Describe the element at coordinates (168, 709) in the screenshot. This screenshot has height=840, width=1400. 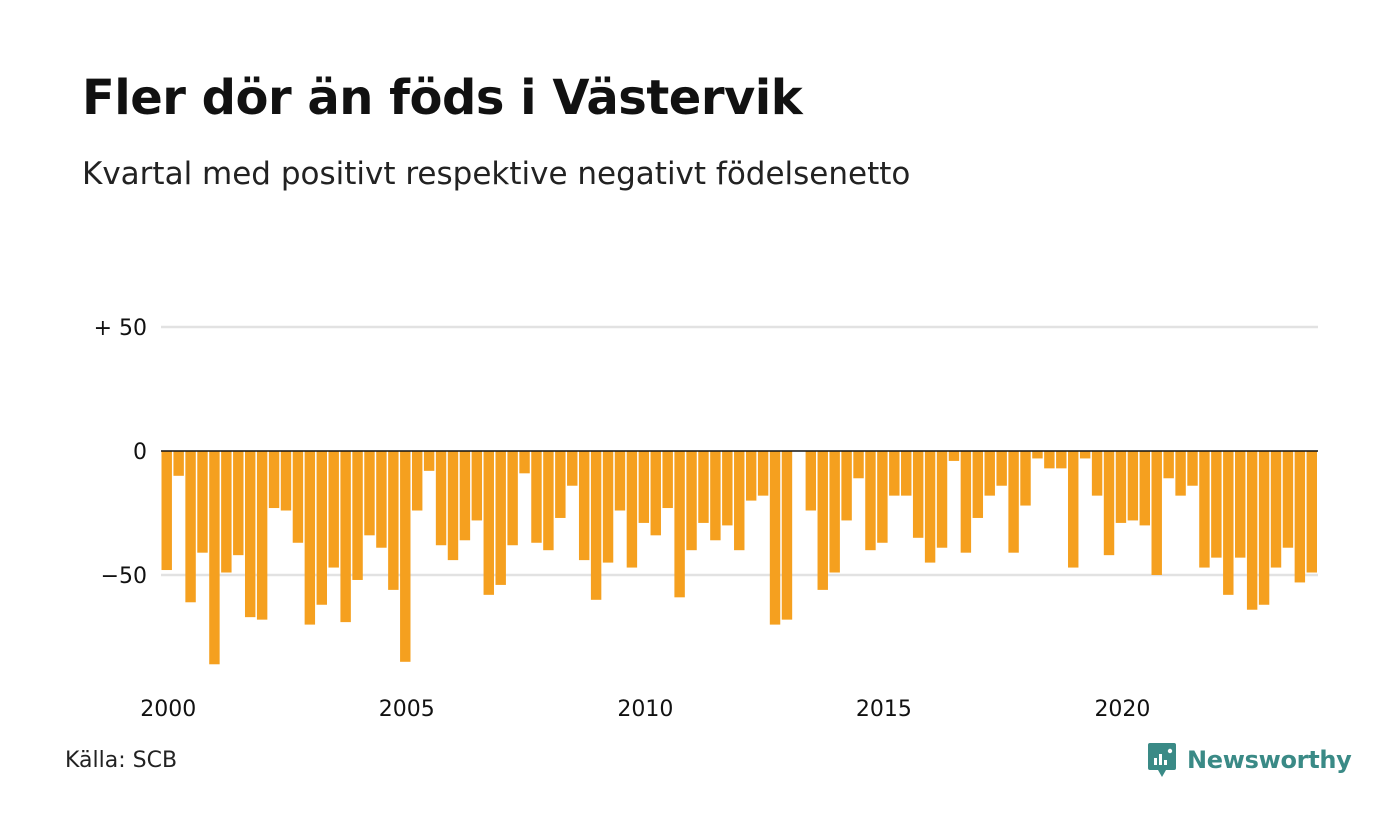
I see `x-tick-label: 2000` at that location.